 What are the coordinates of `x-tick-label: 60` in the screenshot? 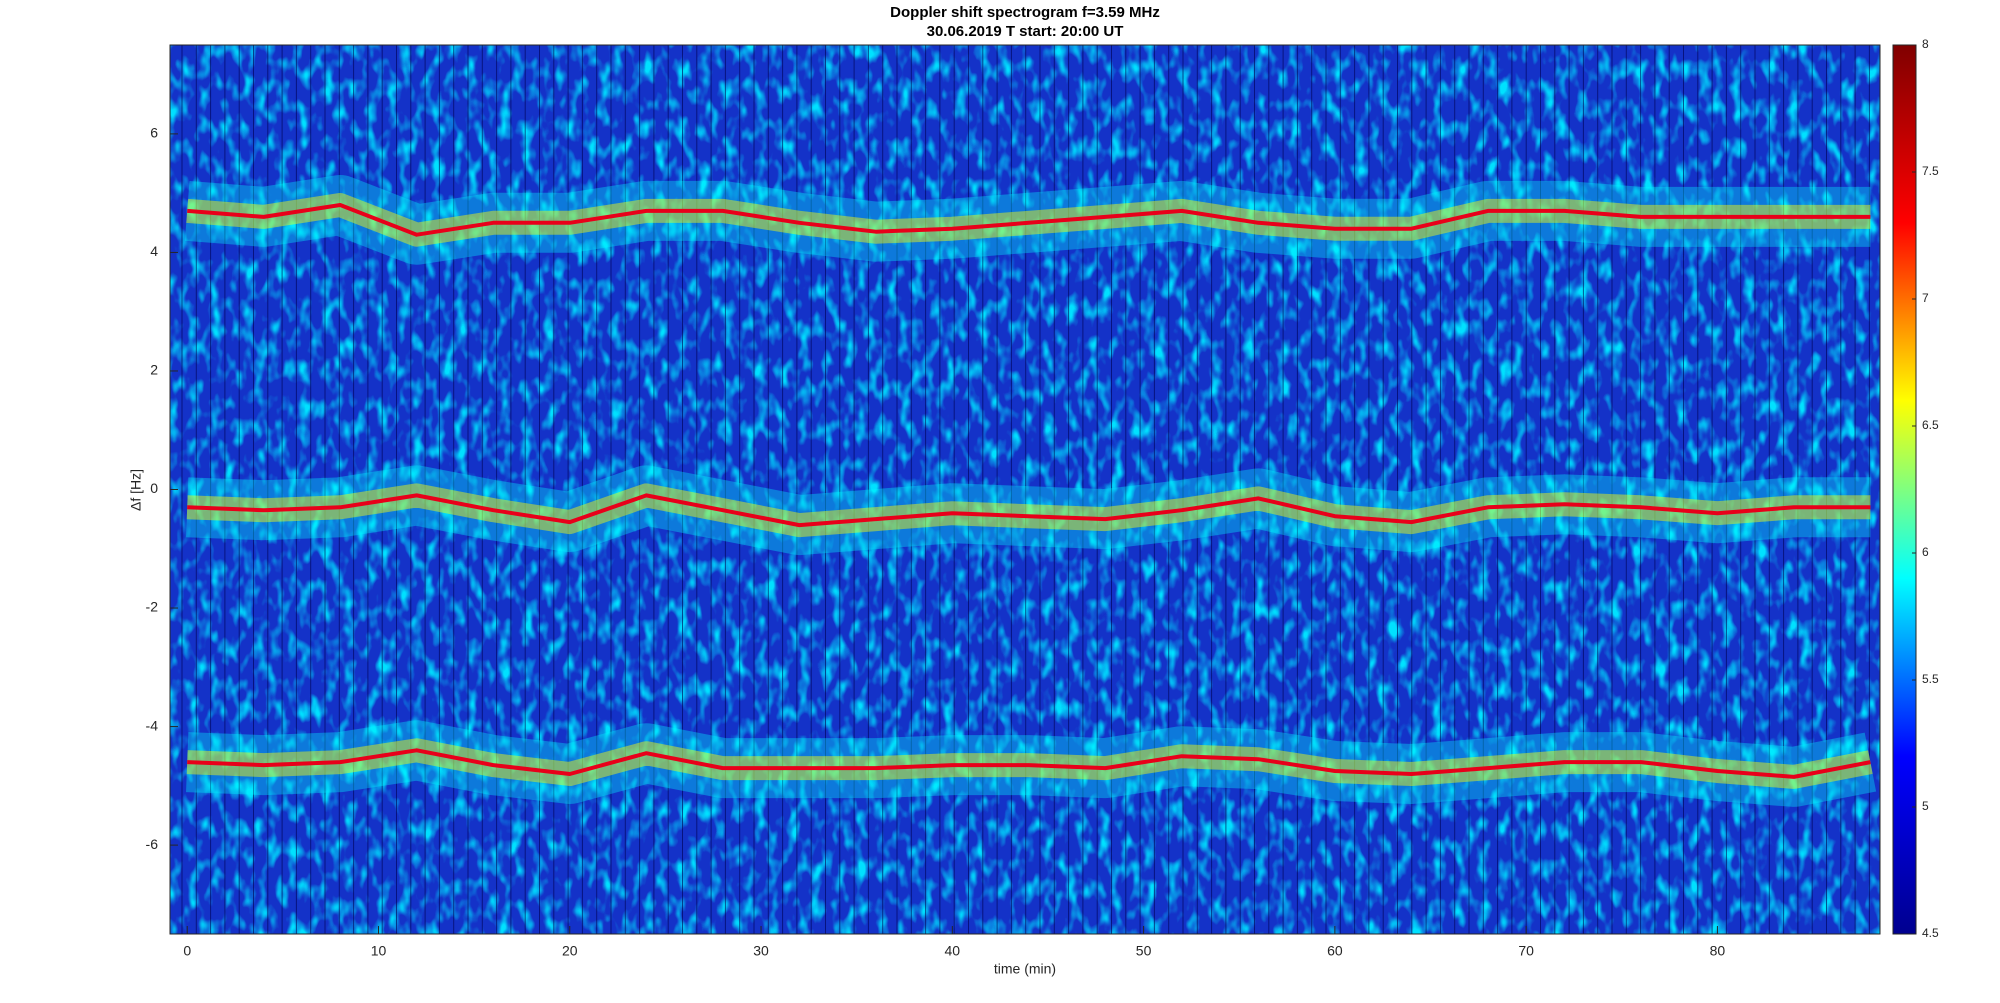 It's located at (1335, 951).